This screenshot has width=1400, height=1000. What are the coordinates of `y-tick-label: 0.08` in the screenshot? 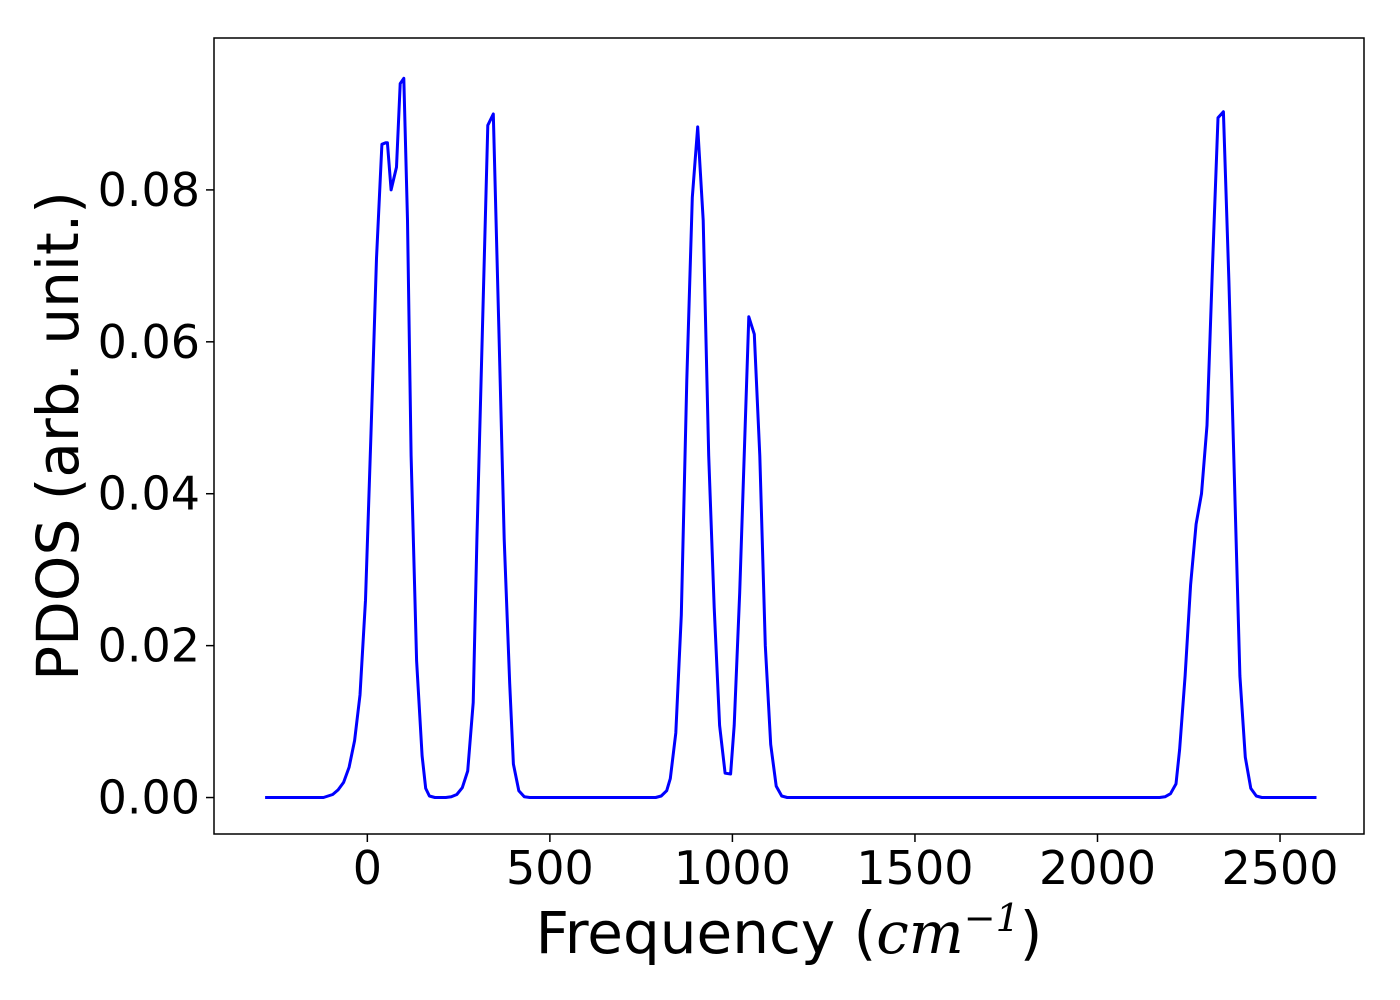 It's located at (149, 190).